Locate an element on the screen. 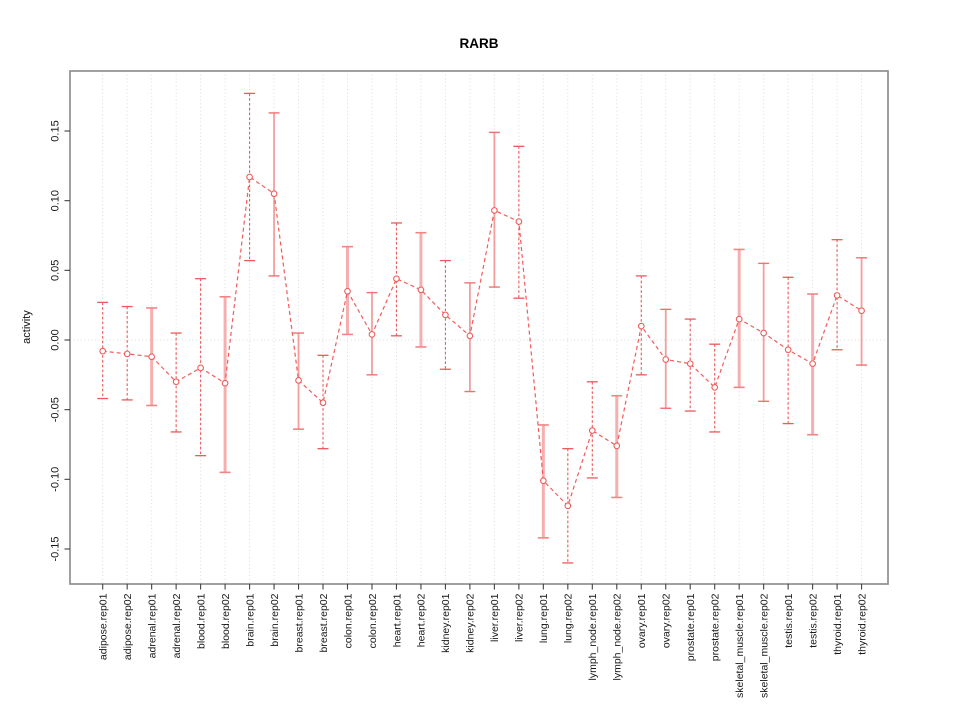 This screenshot has height=720, width=960. x-tick-label: prostate.rep02 is located at coordinates (716, 627).